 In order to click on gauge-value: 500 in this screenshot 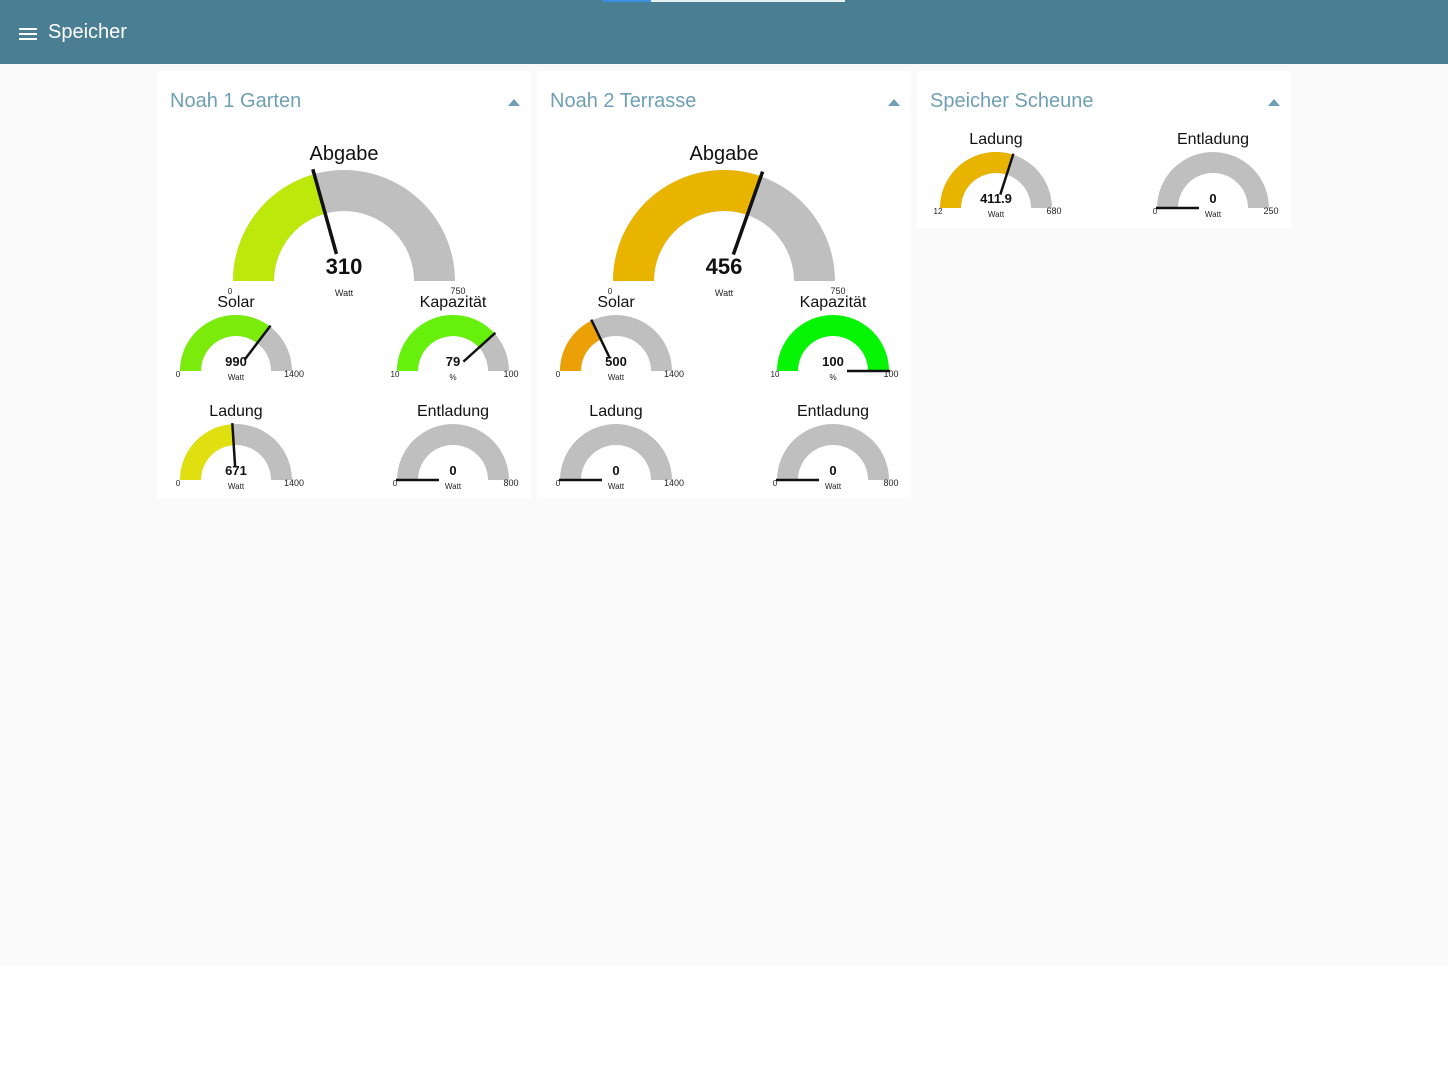, I will do `click(616, 361)`.